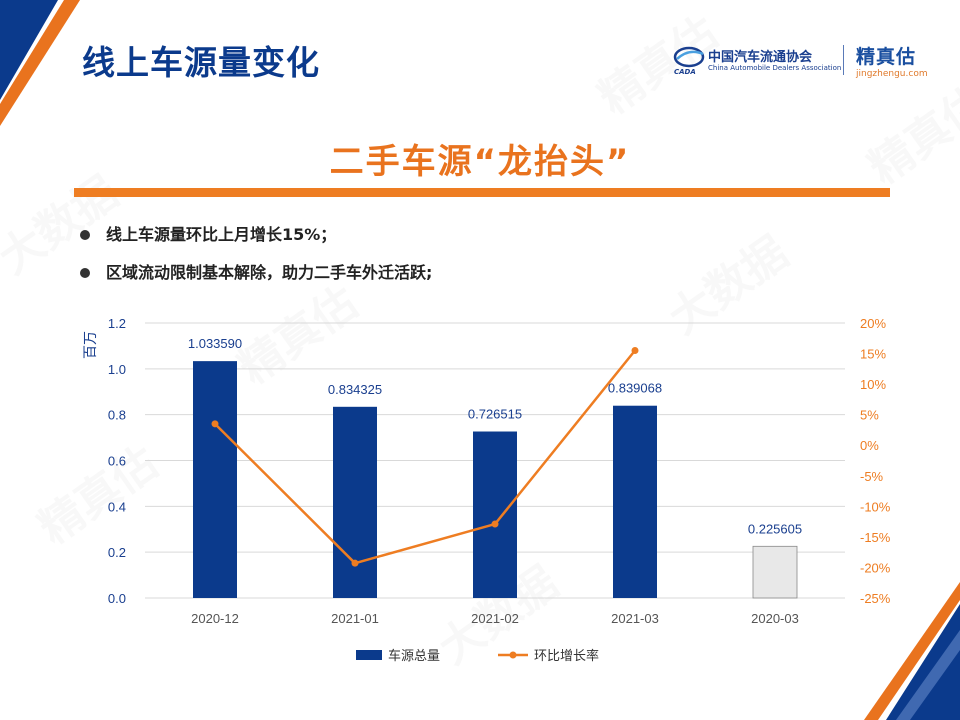  What do you see at coordinates (495, 414) in the screenshot?
I see `bar-data-label: 0.726515` at bounding box center [495, 414].